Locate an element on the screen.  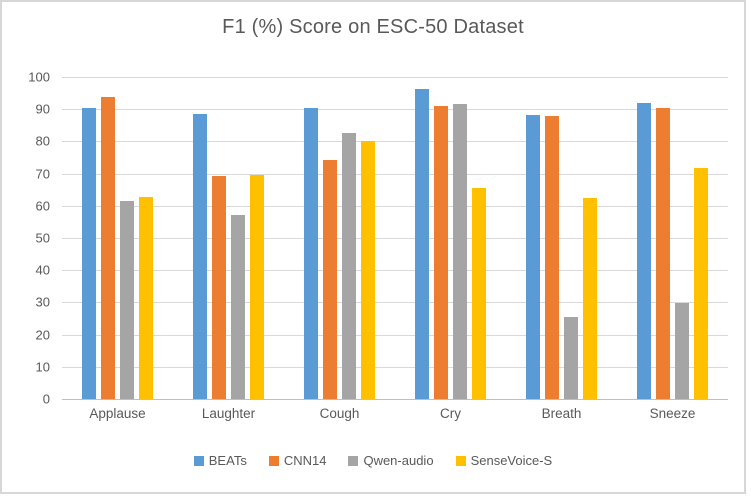
legend-item-qwen-audio: Qwen-audio is located at coordinates (391, 460).